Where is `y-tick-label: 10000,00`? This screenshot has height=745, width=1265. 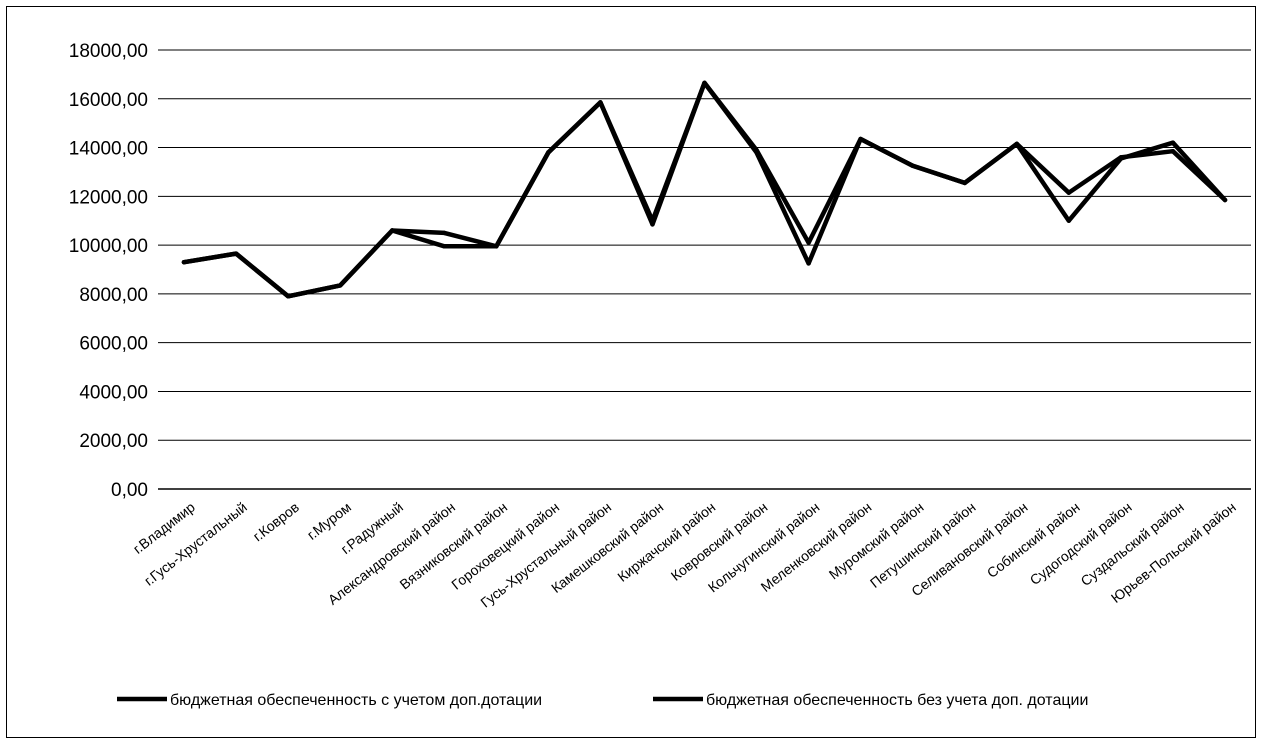 y-tick-label: 10000,00 is located at coordinates (108, 246).